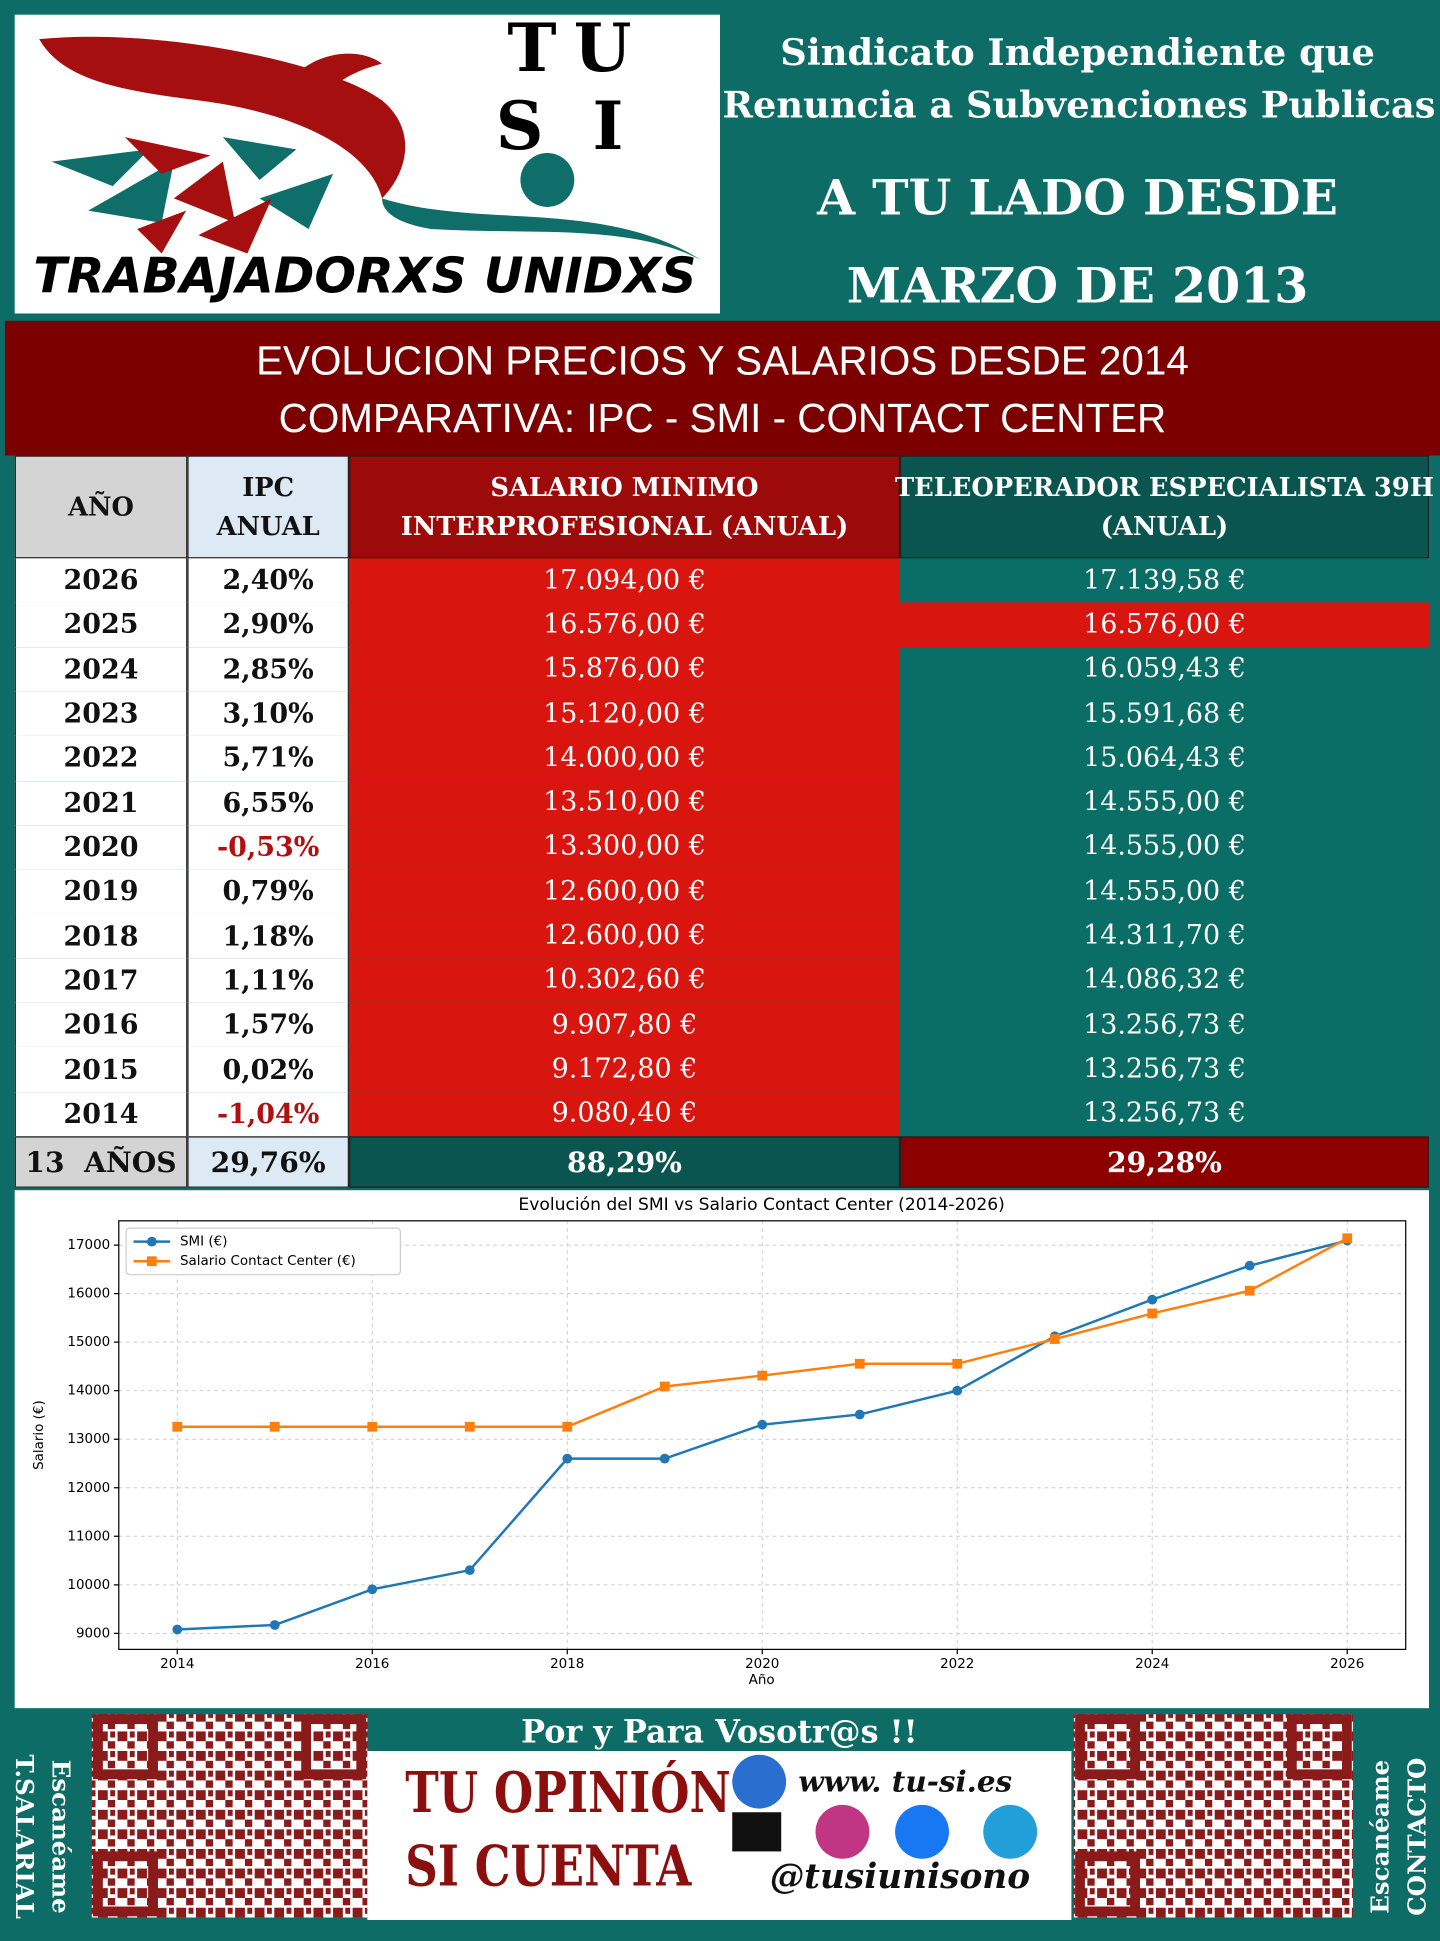  Describe the element at coordinates (762, 1680) in the screenshot. I see `x-axis-label: Año` at that location.